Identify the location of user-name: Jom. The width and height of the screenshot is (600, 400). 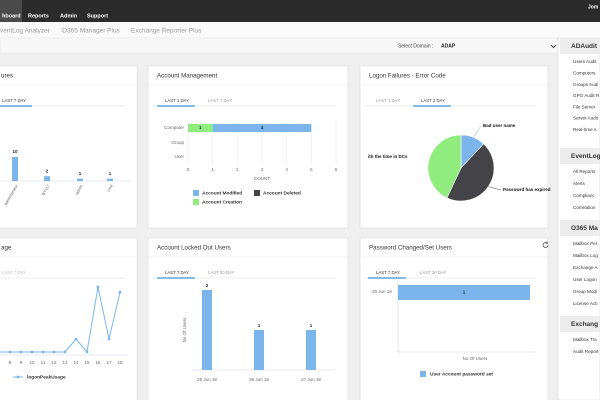
(593, 7).